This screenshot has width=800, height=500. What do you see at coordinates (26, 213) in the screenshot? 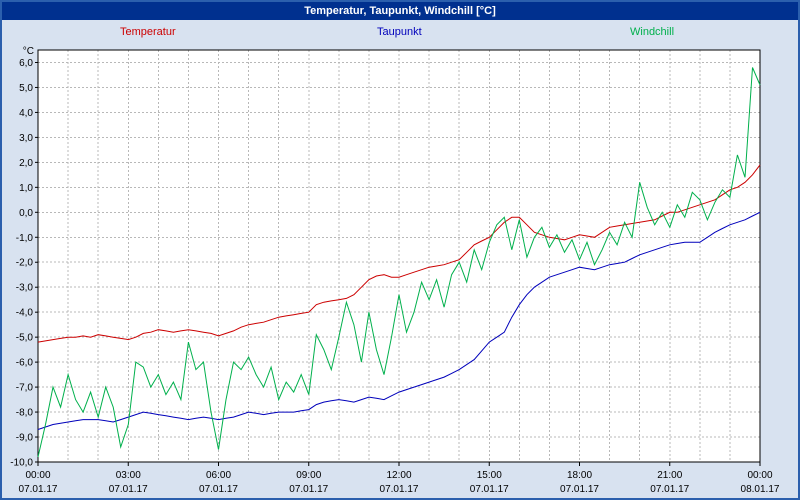
I see `svg-text: 0,0` at bounding box center [26, 213].